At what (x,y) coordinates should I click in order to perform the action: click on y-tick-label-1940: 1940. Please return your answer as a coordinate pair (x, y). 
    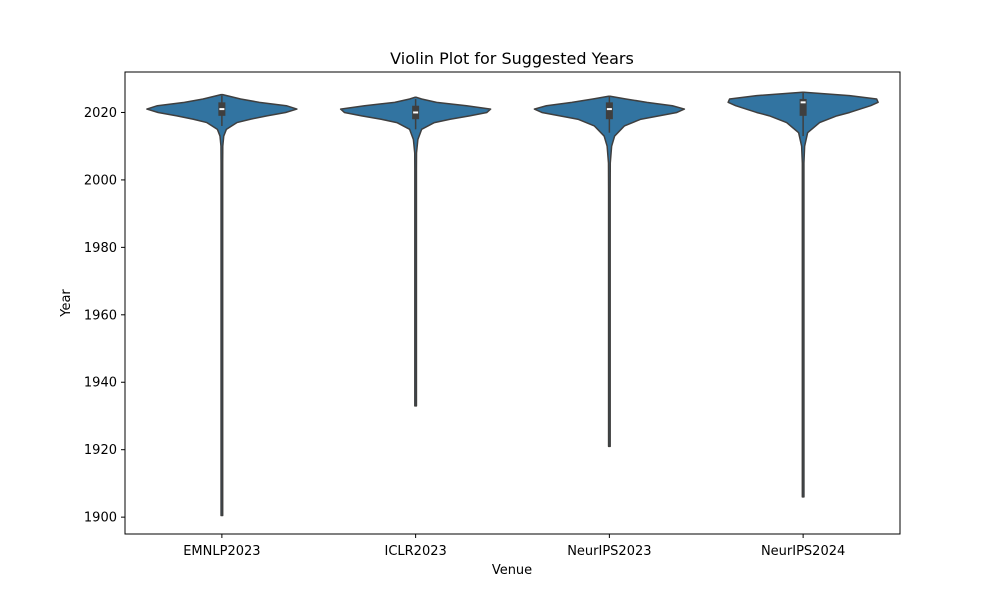
    Looking at the image, I should click on (100, 383).